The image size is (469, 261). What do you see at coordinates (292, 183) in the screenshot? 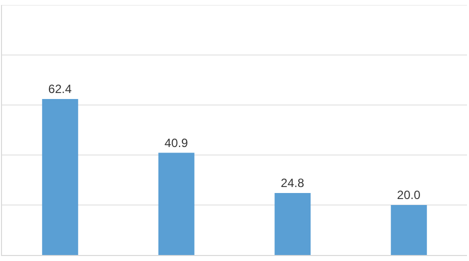
I see `data-label: 24.8` at bounding box center [292, 183].